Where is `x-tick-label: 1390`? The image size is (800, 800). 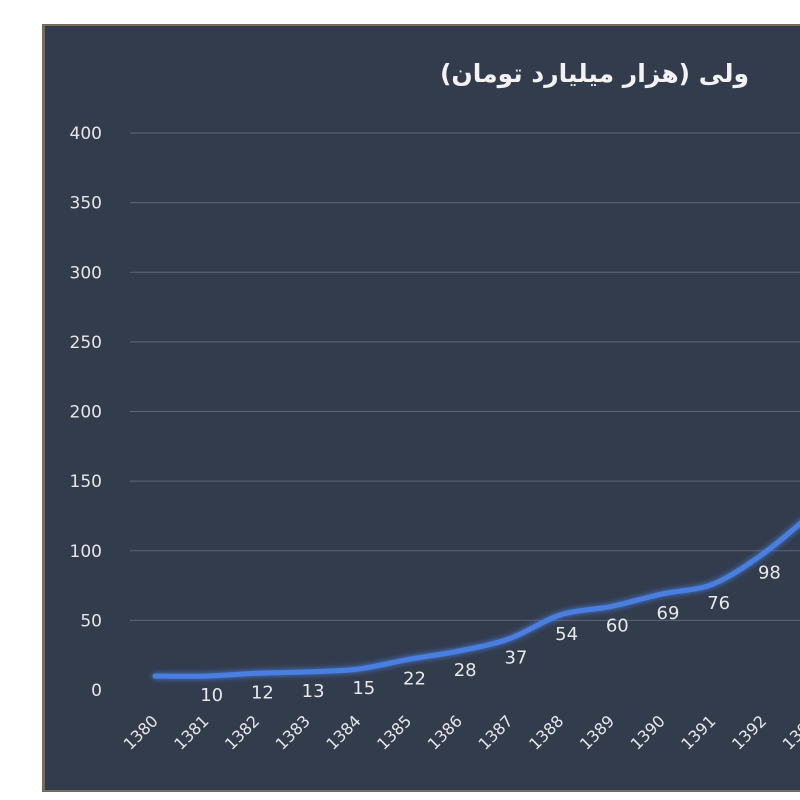 x-tick-label: 1390 is located at coordinates (648, 732).